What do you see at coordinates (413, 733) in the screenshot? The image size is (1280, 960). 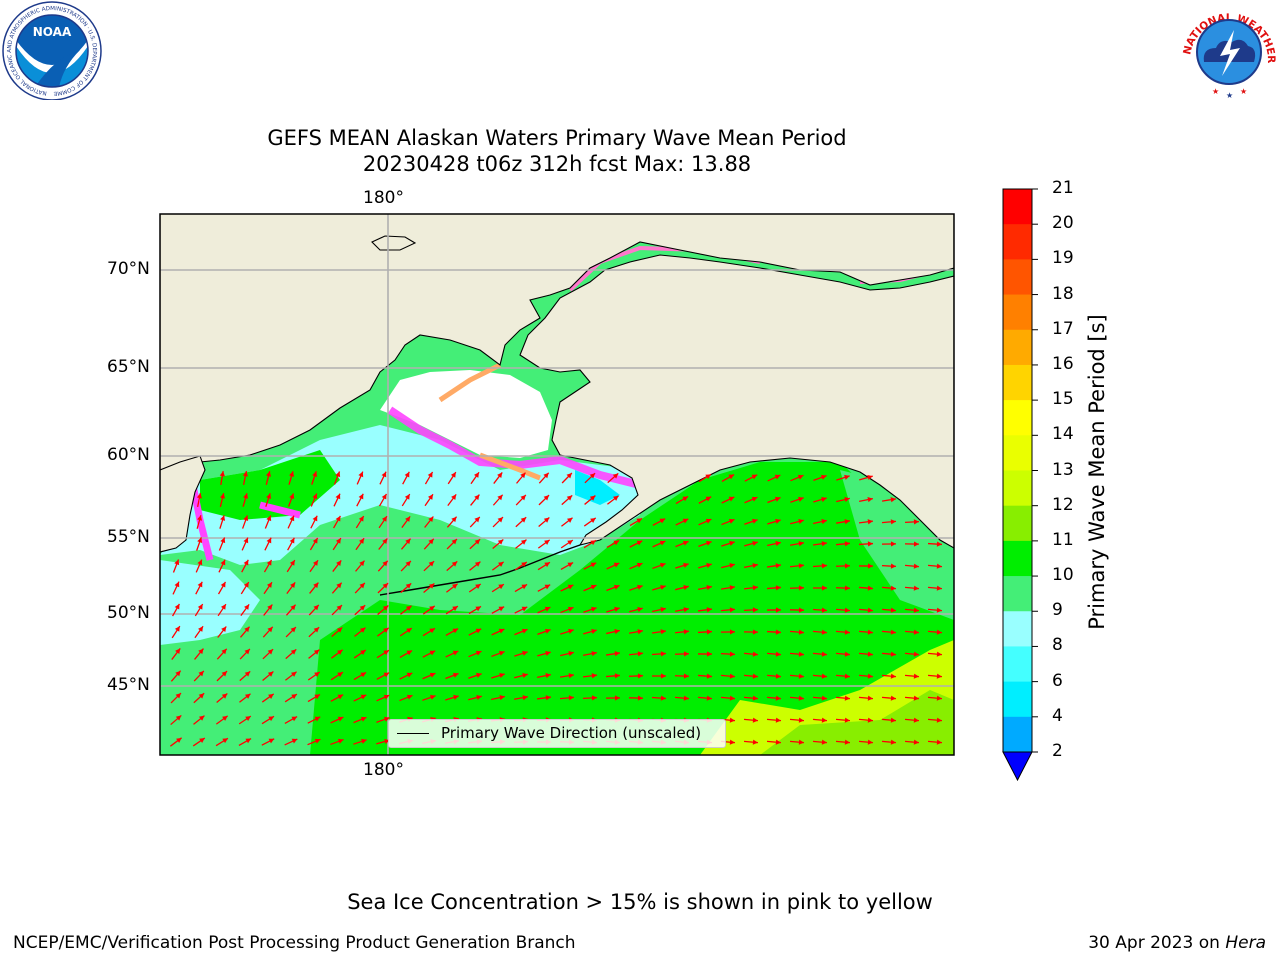 I see `legend-line-sample` at bounding box center [413, 733].